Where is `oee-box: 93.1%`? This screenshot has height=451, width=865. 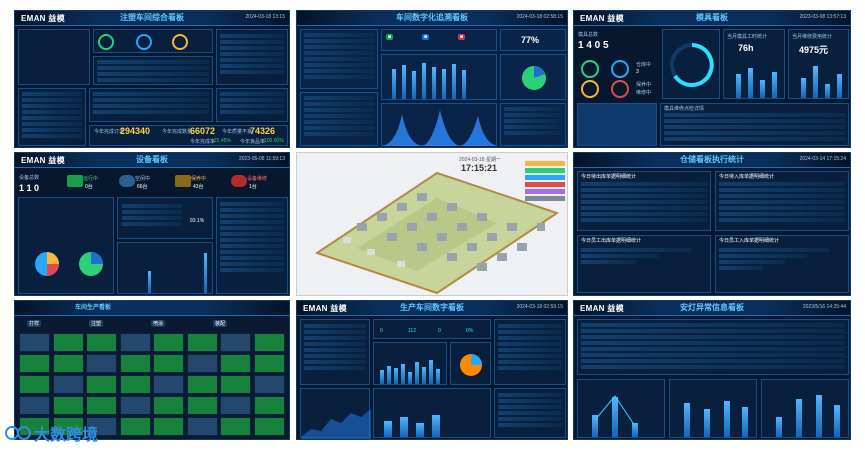 oee-box: 93.1% is located at coordinates (165, 218).